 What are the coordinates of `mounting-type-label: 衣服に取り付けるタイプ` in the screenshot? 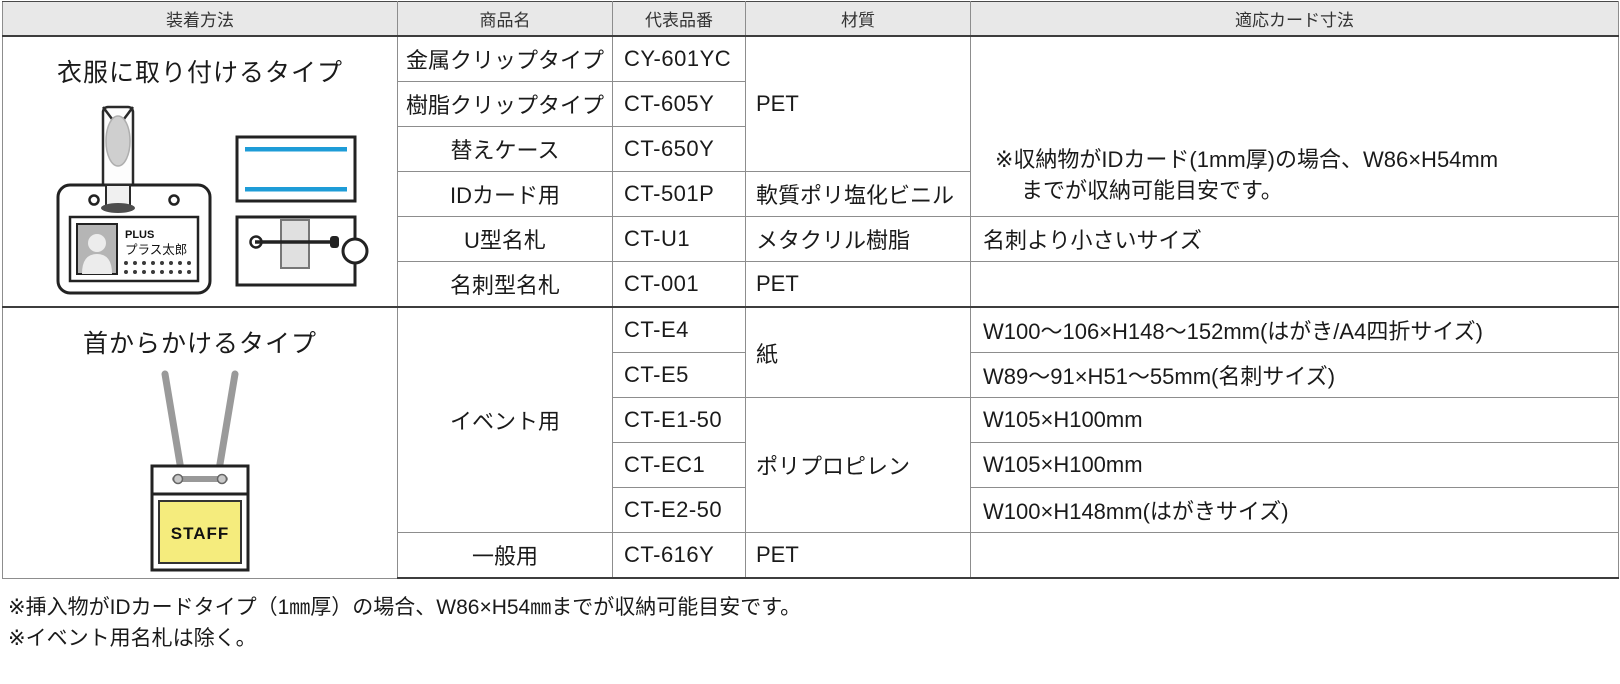 It's located at (199, 73).